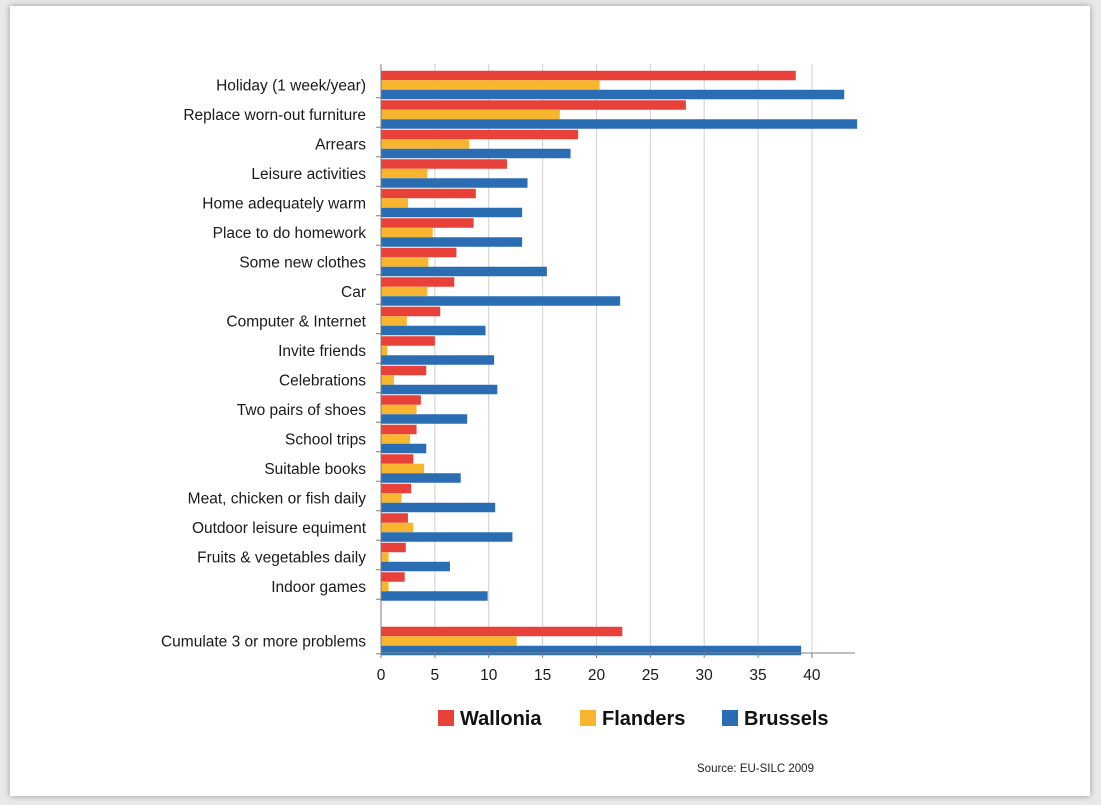 The image size is (1101, 805). What do you see at coordinates (489, 675) in the screenshot?
I see `x-tick-label: 10` at bounding box center [489, 675].